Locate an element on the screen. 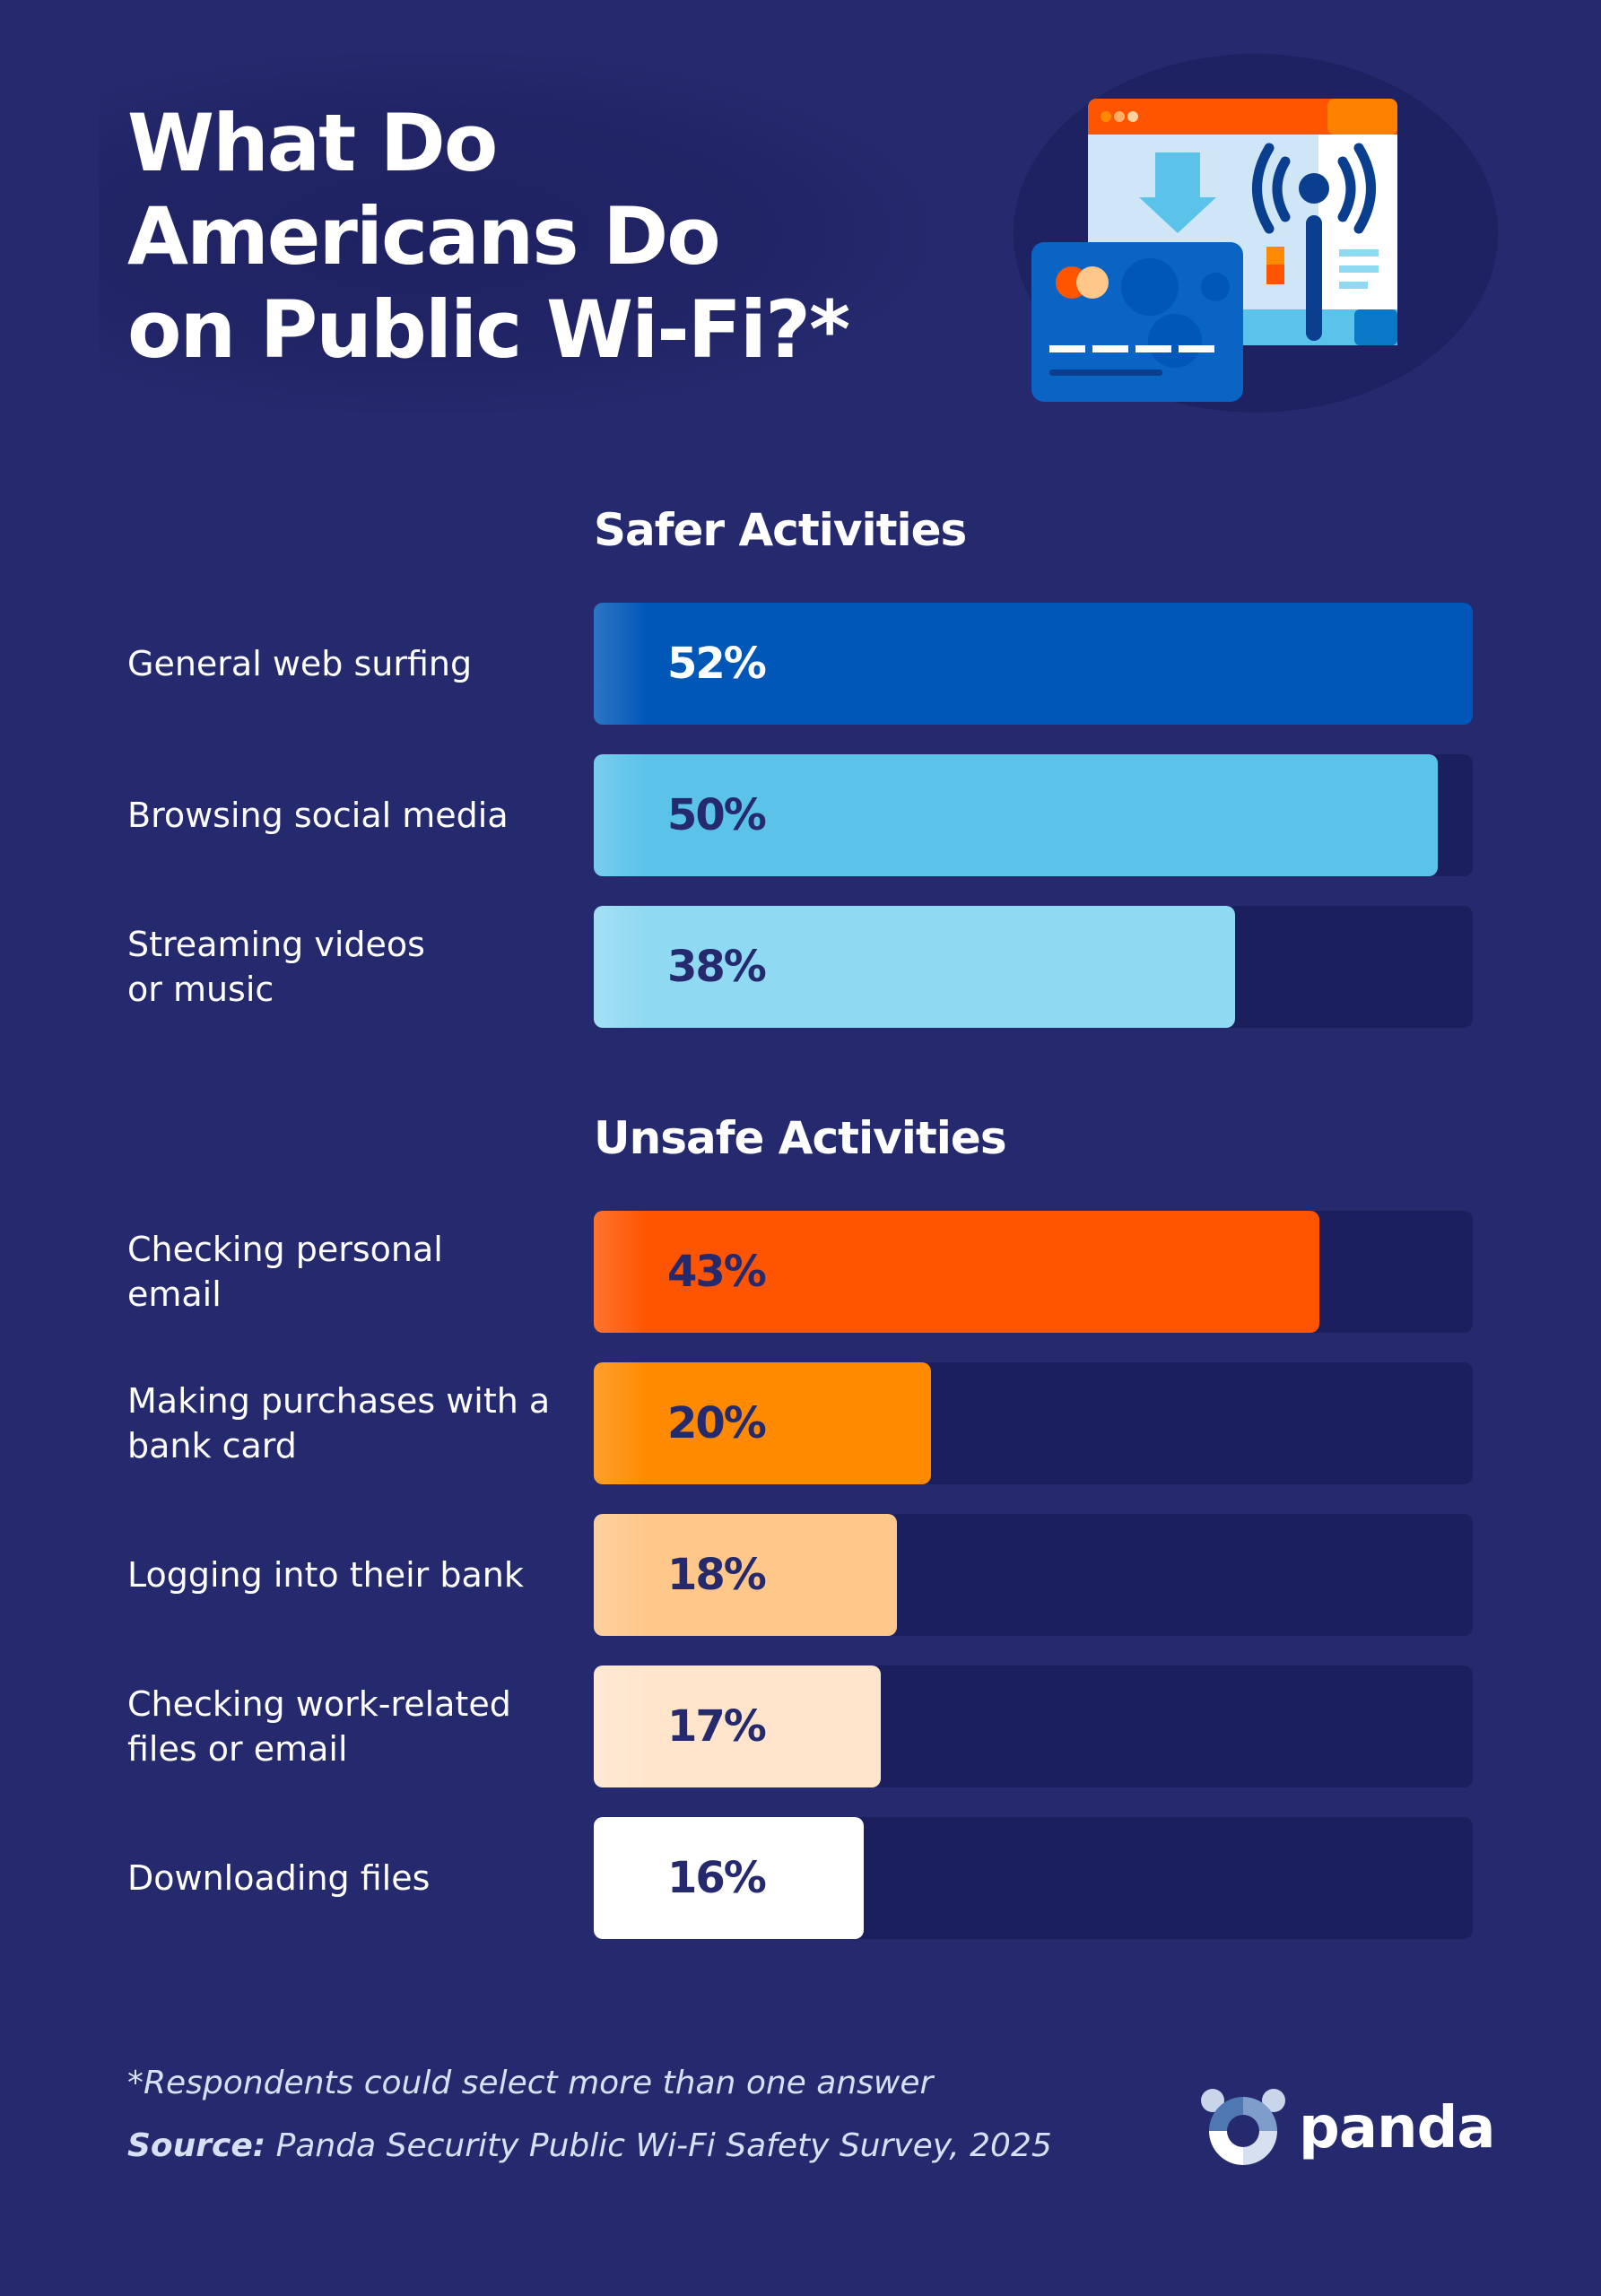  bar-downloading-files: 16% is located at coordinates (729, 1878).